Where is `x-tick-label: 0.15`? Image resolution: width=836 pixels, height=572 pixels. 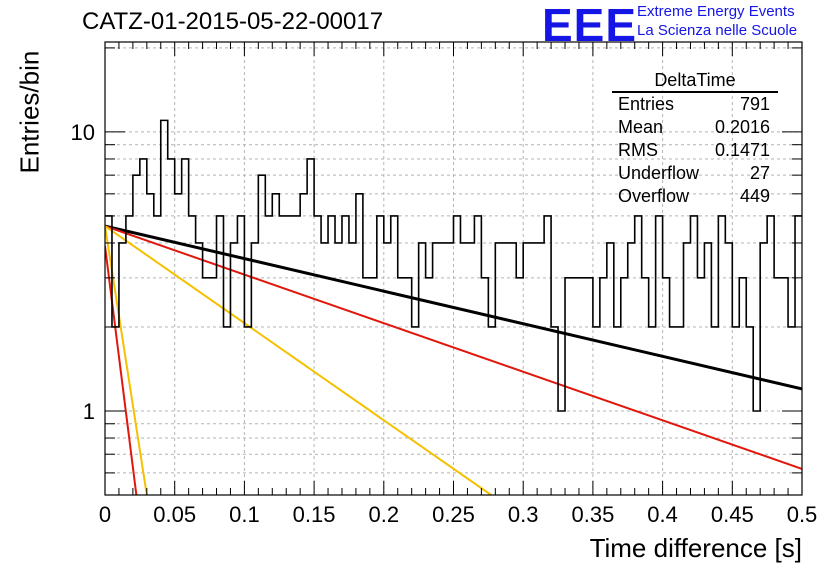
x-tick-label: 0.15 is located at coordinates (314, 514).